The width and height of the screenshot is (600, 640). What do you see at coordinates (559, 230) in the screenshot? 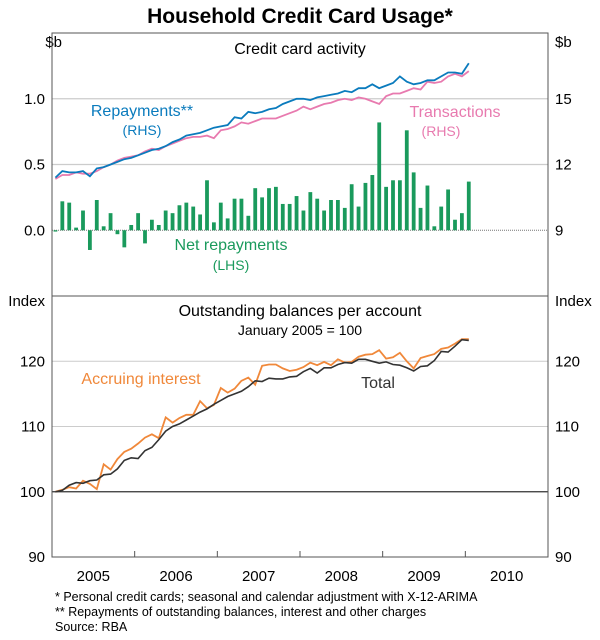
I see `right-tick-label: 9` at bounding box center [559, 230].